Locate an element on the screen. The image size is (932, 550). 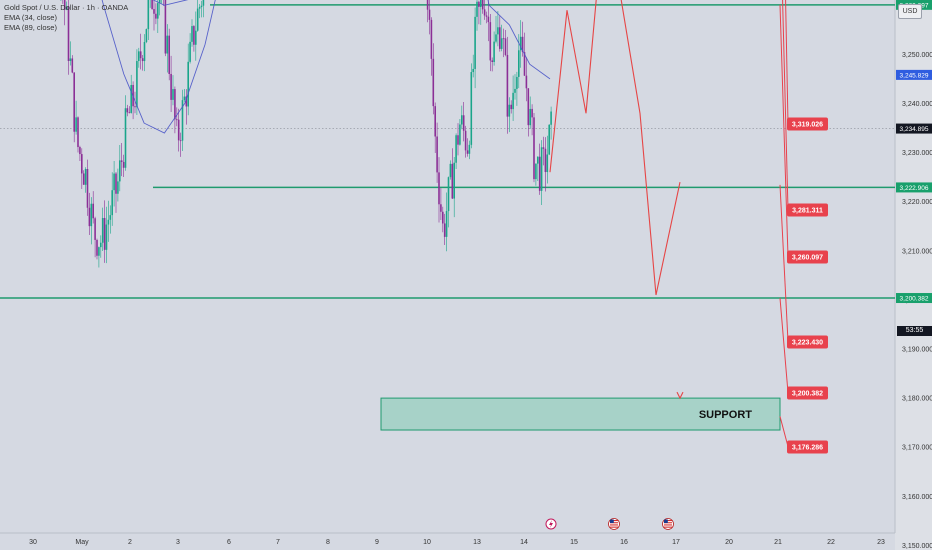
x-tick-label: 17 is located at coordinates (676, 542).